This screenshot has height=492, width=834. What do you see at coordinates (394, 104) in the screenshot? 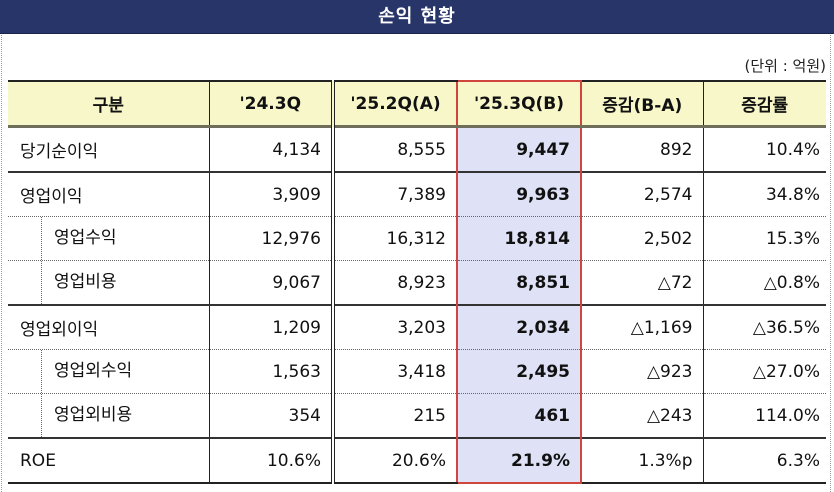
I see `header-25-2q-a: '25.2Q(A)` at bounding box center [394, 104].